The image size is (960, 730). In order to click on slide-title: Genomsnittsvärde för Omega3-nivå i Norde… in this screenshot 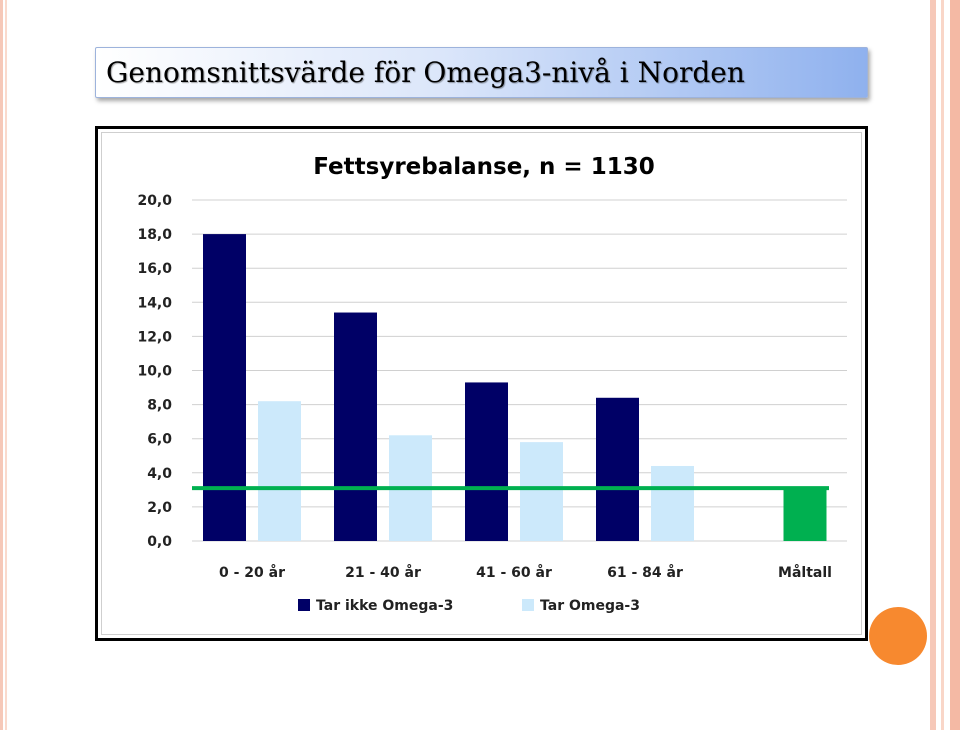, I will do `click(425, 72)`.